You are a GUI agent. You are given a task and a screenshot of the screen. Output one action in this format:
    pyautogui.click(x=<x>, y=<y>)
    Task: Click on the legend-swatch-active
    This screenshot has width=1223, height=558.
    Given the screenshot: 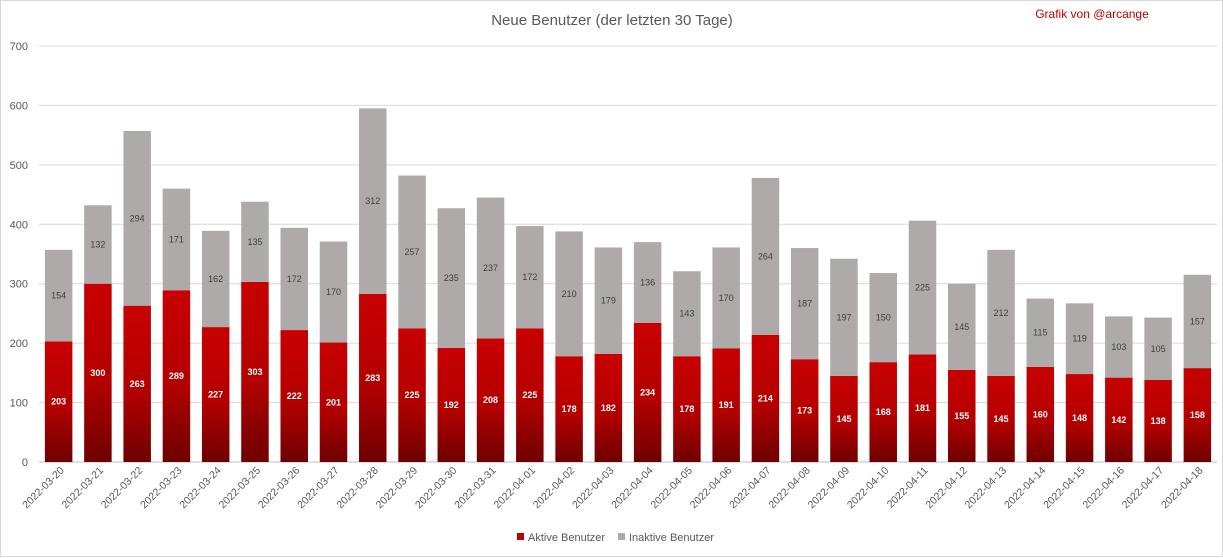 What is the action you would take?
    pyautogui.click(x=520, y=536)
    